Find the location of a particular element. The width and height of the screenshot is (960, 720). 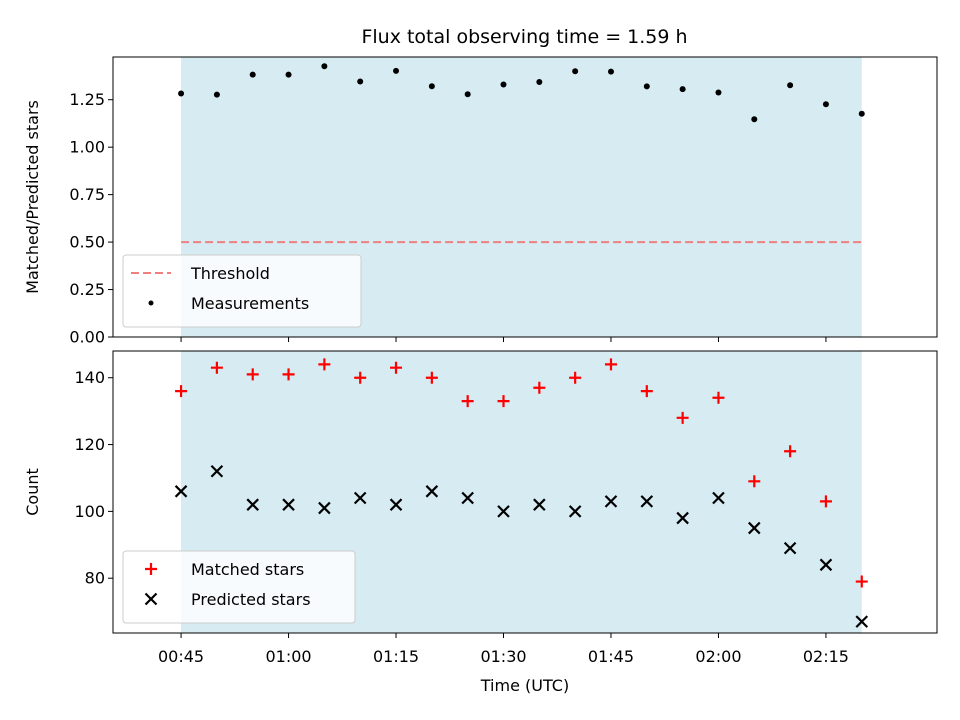

ratio-y-tick-label: 0.50 is located at coordinates (87, 242).